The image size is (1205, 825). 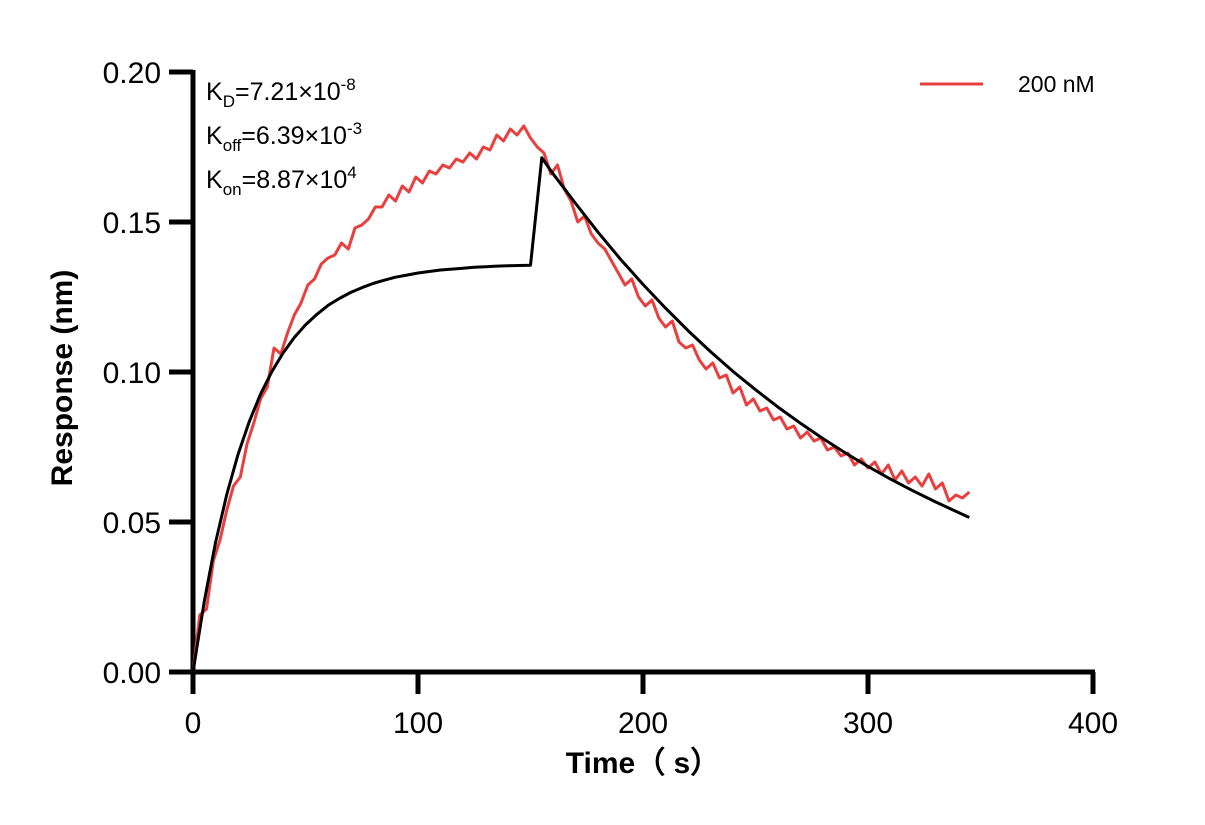 What do you see at coordinates (132, 73) in the screenshot?
I see `y-tick-label: 0.20` at bounding box center [132, 73].